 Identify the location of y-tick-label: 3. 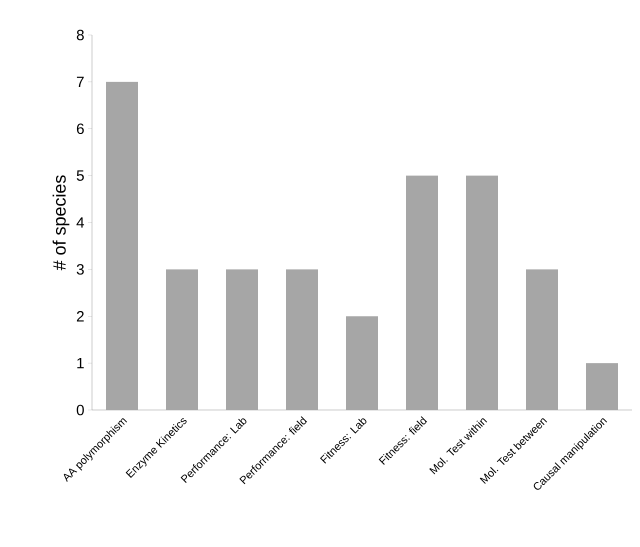
(80, 269).